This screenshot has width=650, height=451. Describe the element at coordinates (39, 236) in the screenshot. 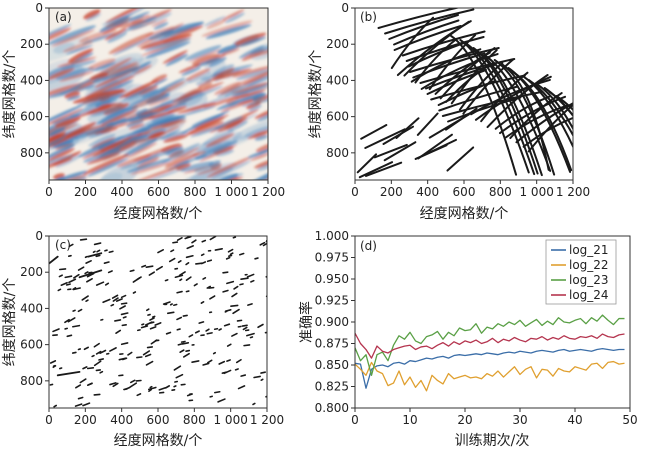

I see `y-tick-label: 0` at that location.